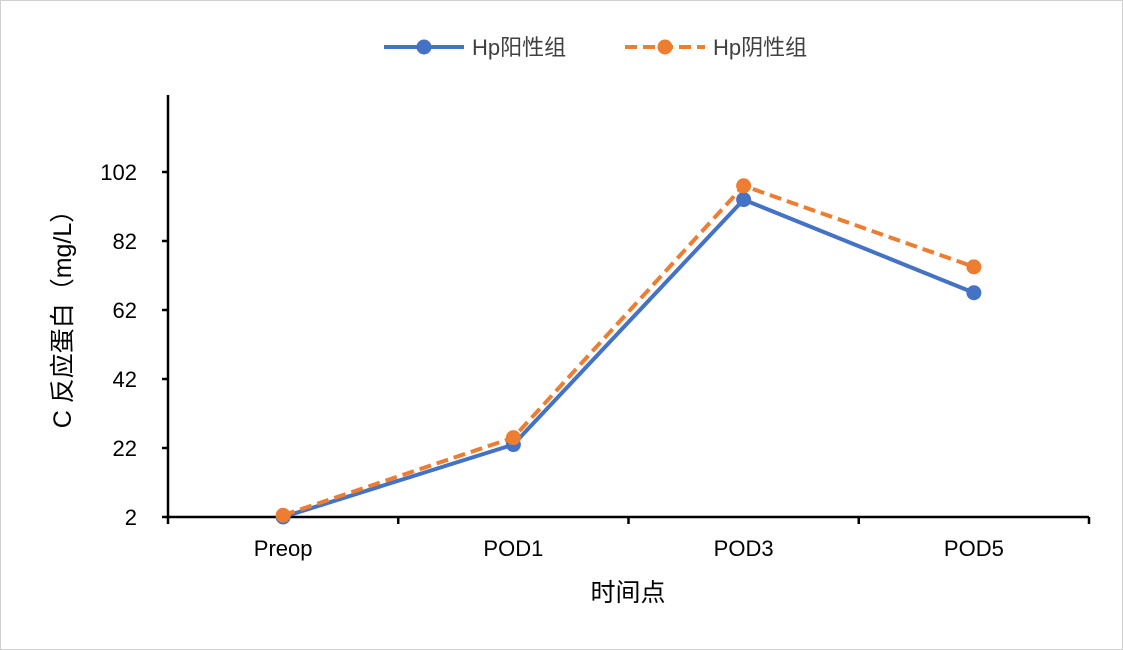 The width and height of the screenshot is (1123, 650). I want to click on y-tick-label: 62, so click(125, 310).